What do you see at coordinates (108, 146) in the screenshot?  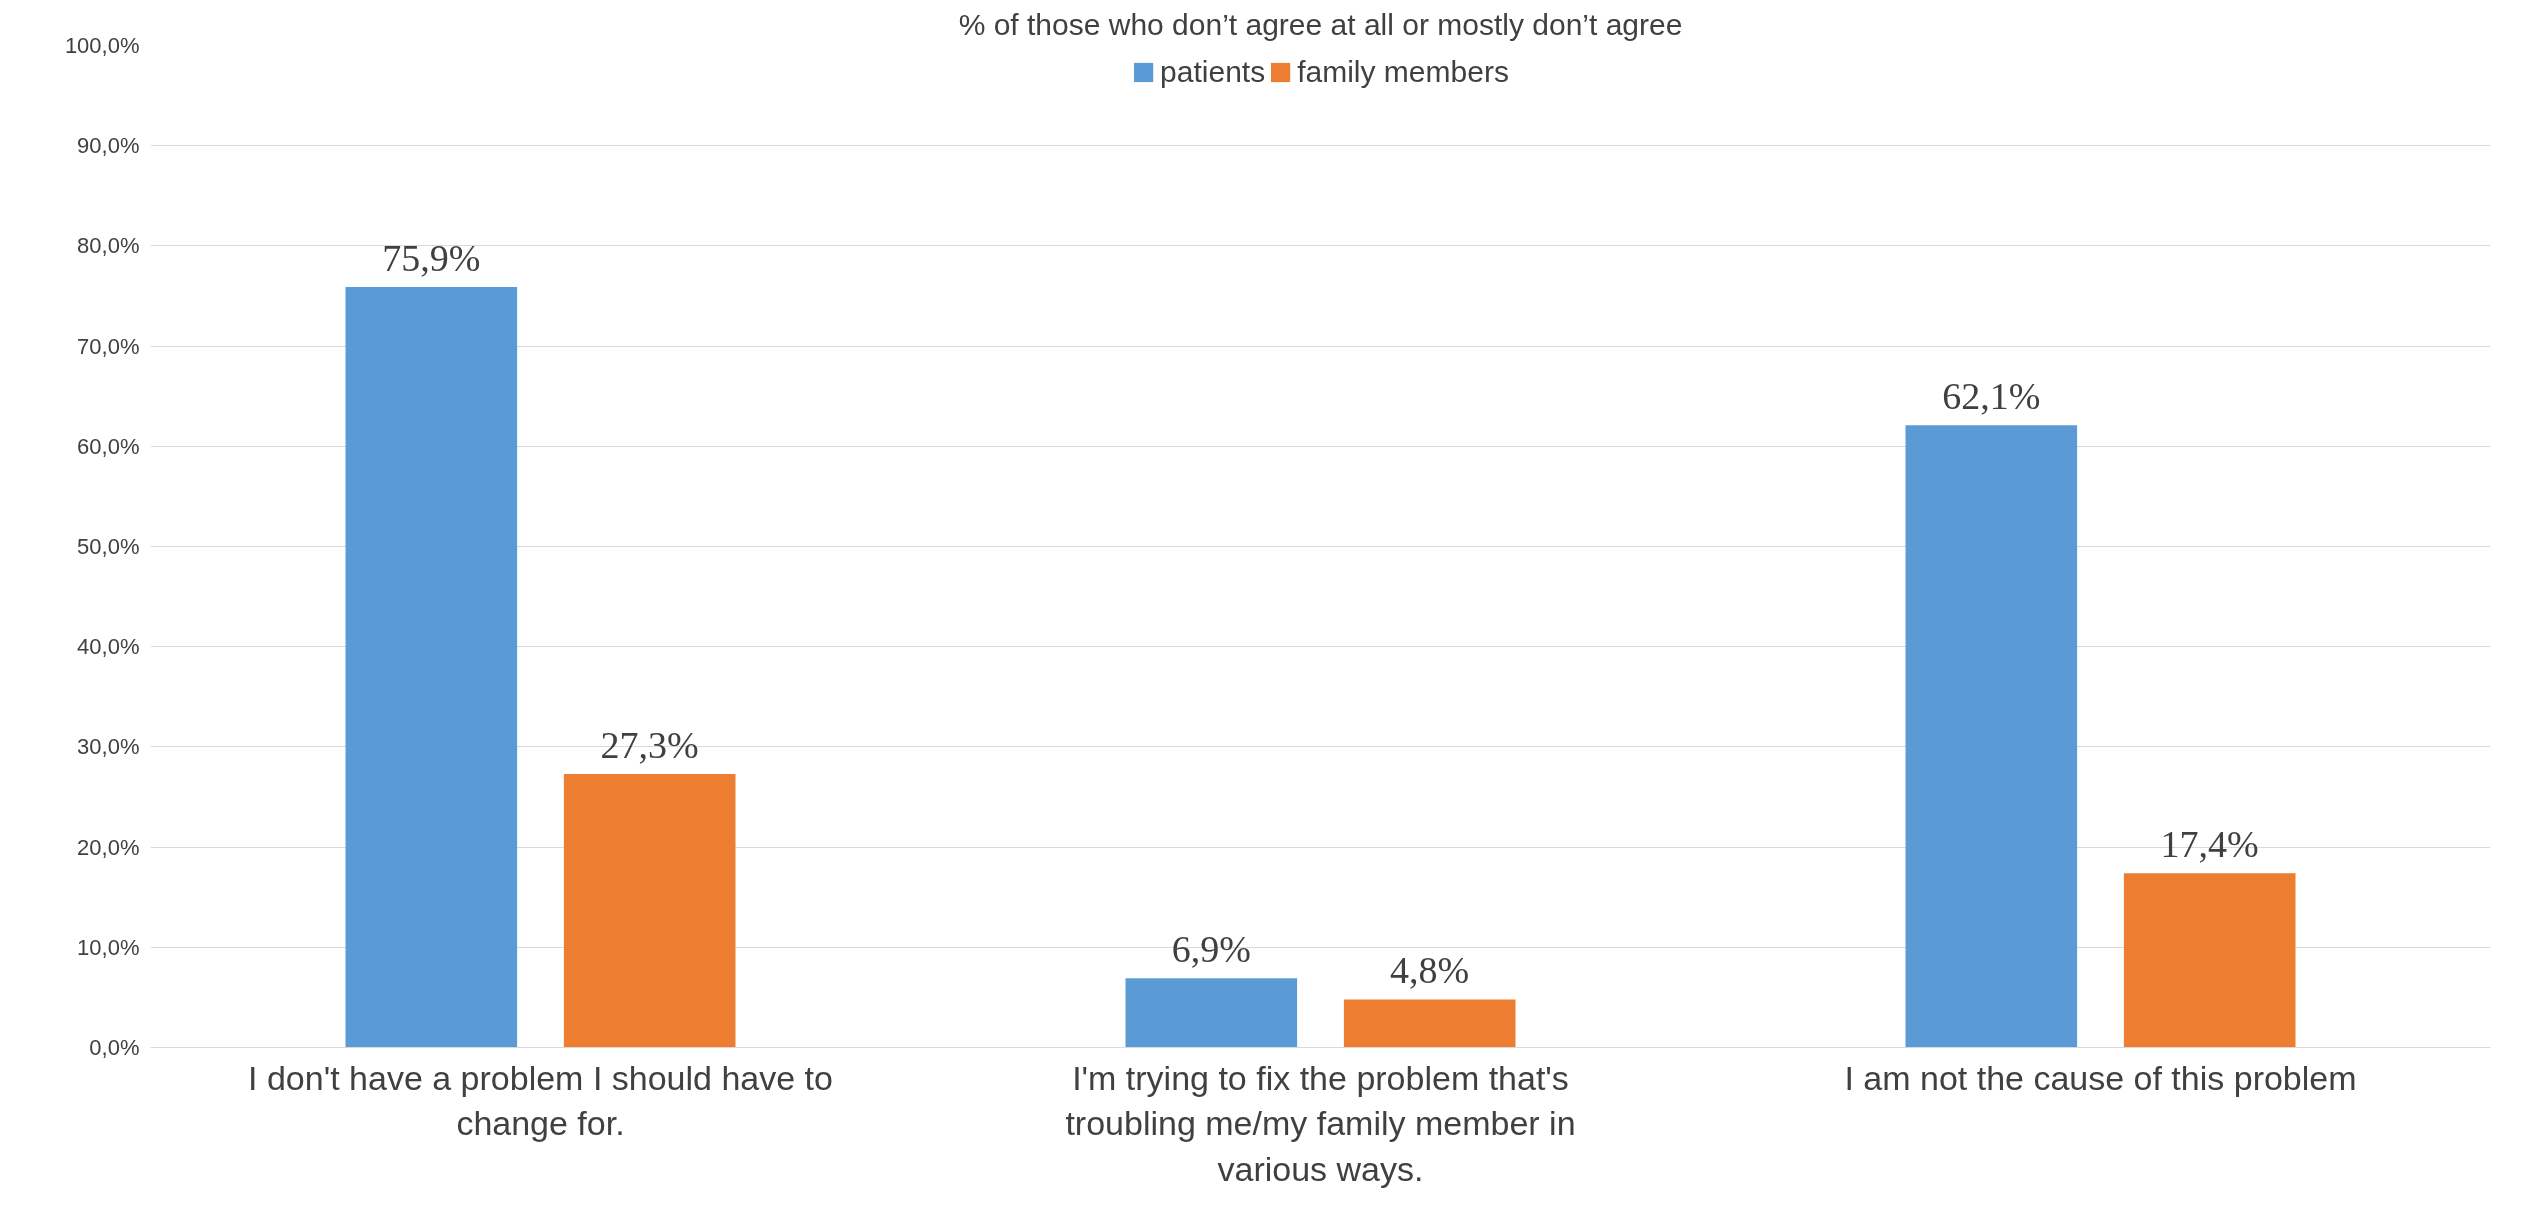 I see `y-tick-label: 90,0%` at bounding box center [108, 146].